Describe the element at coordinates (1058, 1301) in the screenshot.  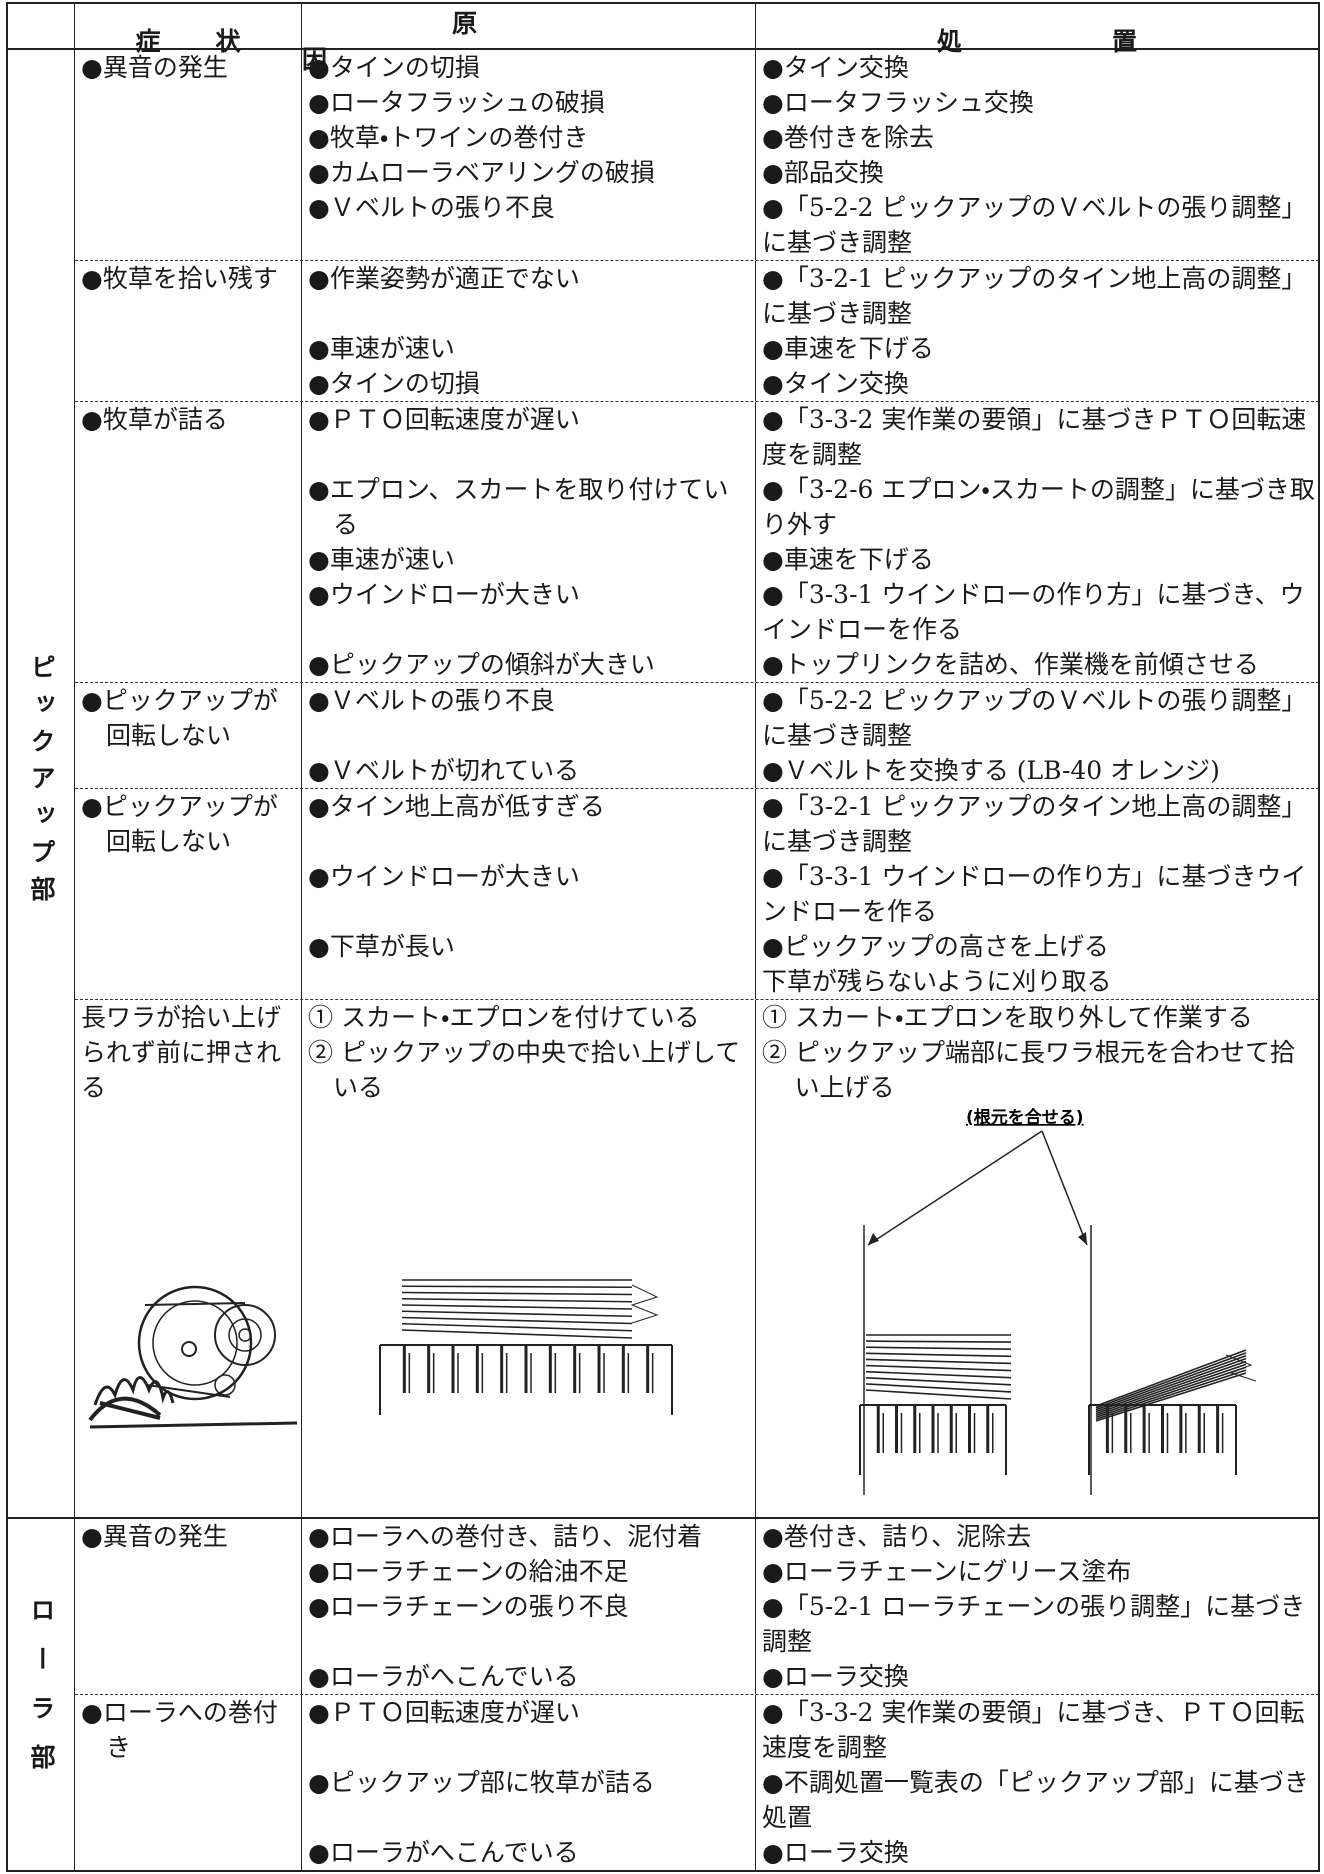
I see `edge-pickup-illustration: (根元を合せる)` at that location.